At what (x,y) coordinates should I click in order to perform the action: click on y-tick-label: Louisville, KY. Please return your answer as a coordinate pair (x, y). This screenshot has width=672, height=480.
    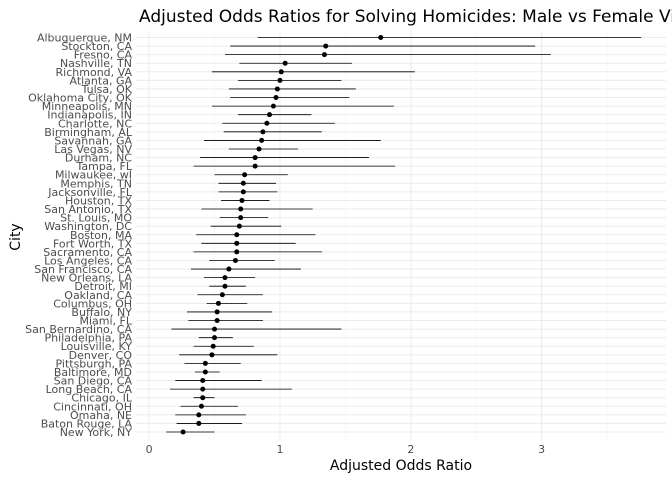
    Looking at the image, I should click on (97, 346).